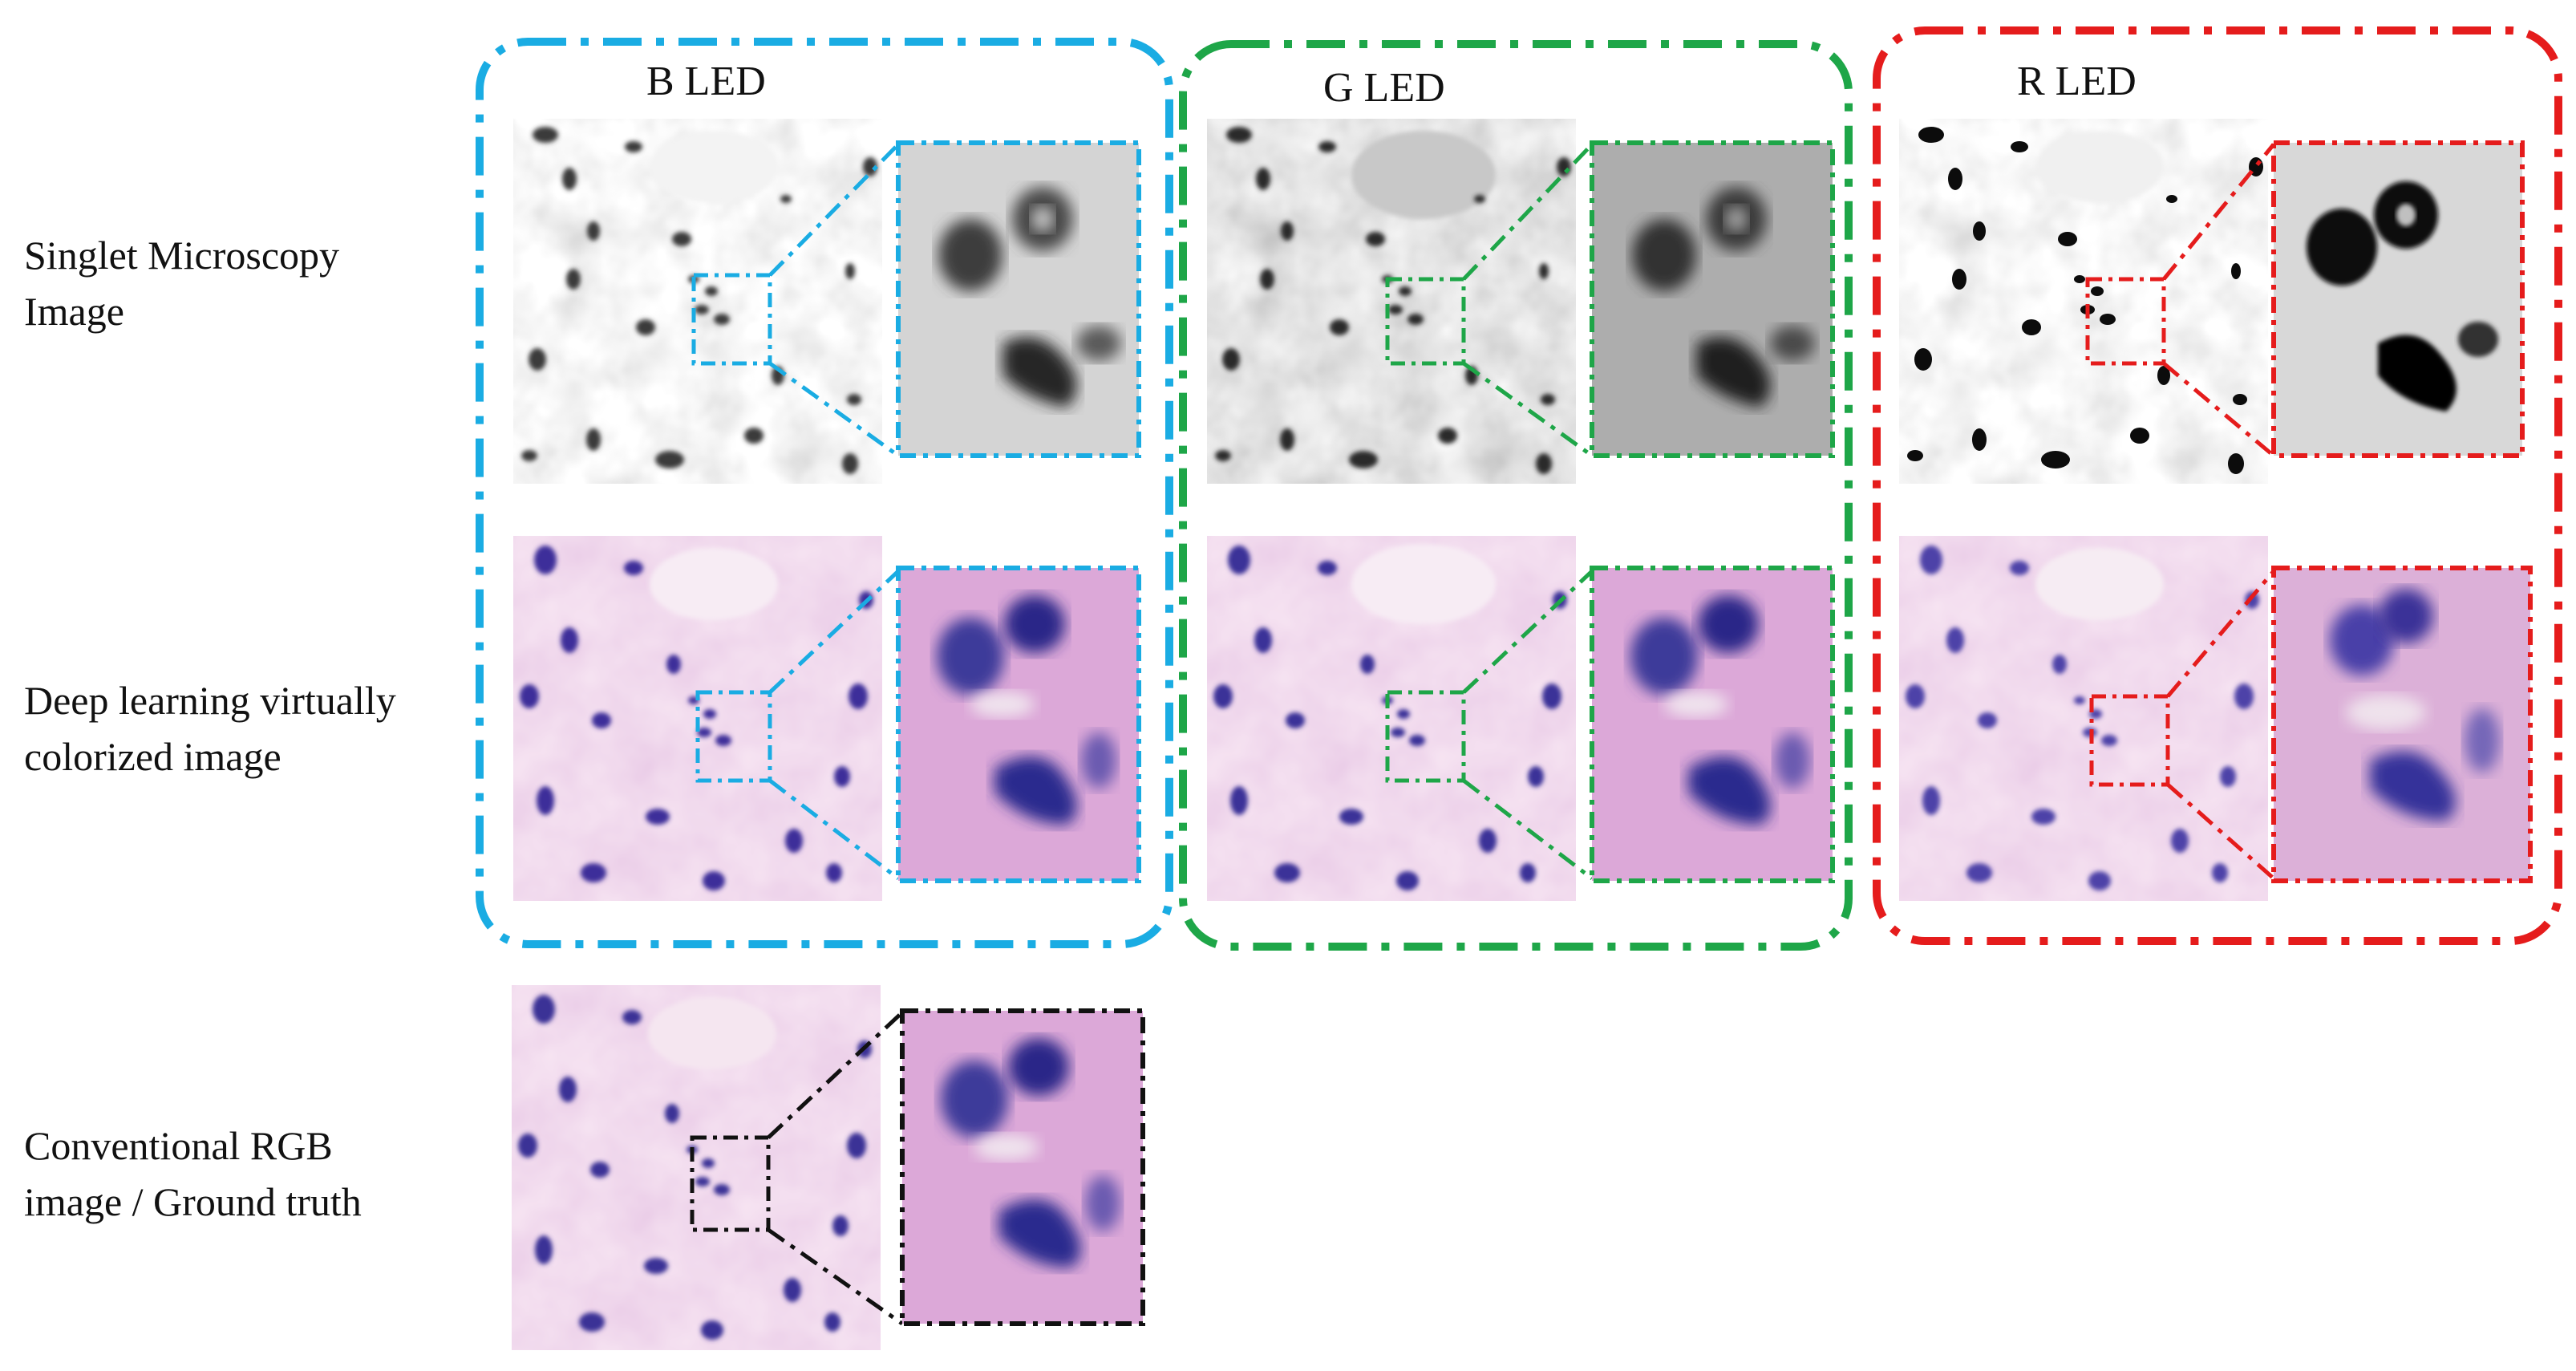 The height and width of the screenshot is (1371, 2576). I want to click on r-led-grayscale-image, so click(2083, 301).